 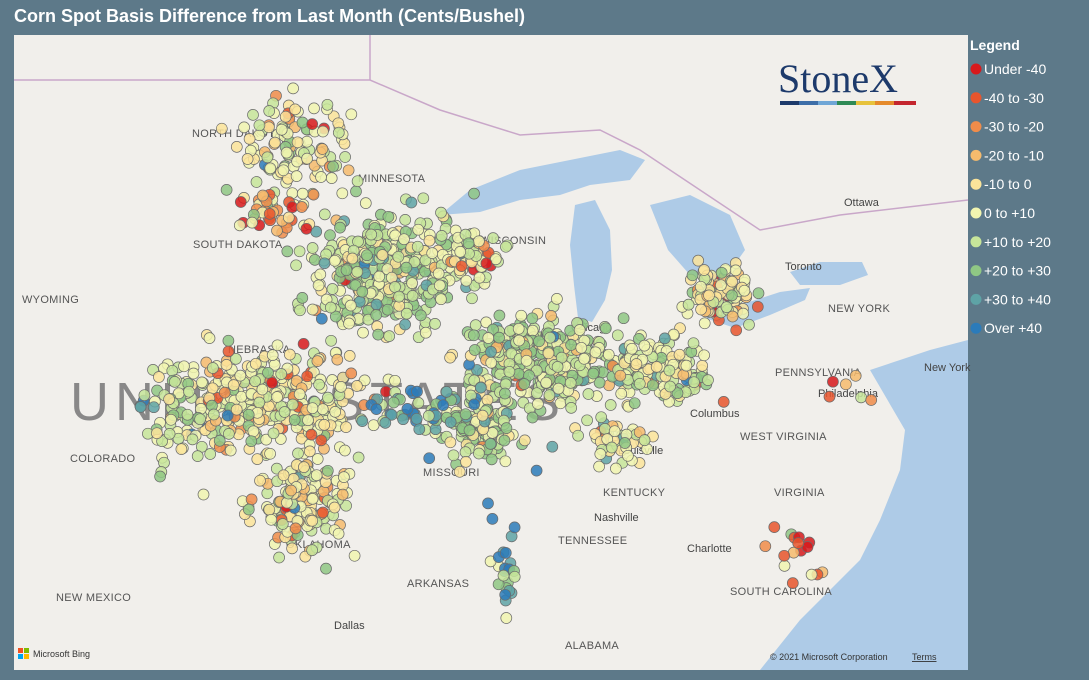 What do you see at coordinates (20, 656) in the screenshot?
I see `bing-icon` at bounding box center [20, 656].